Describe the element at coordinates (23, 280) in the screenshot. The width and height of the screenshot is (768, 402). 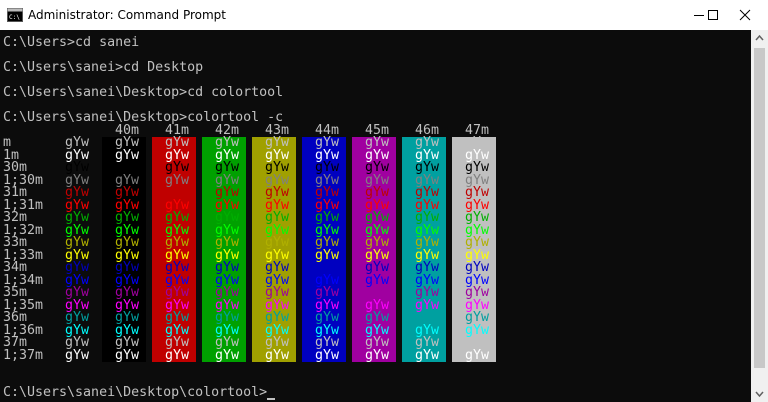
I see `row-label: 1;34m` at that location.